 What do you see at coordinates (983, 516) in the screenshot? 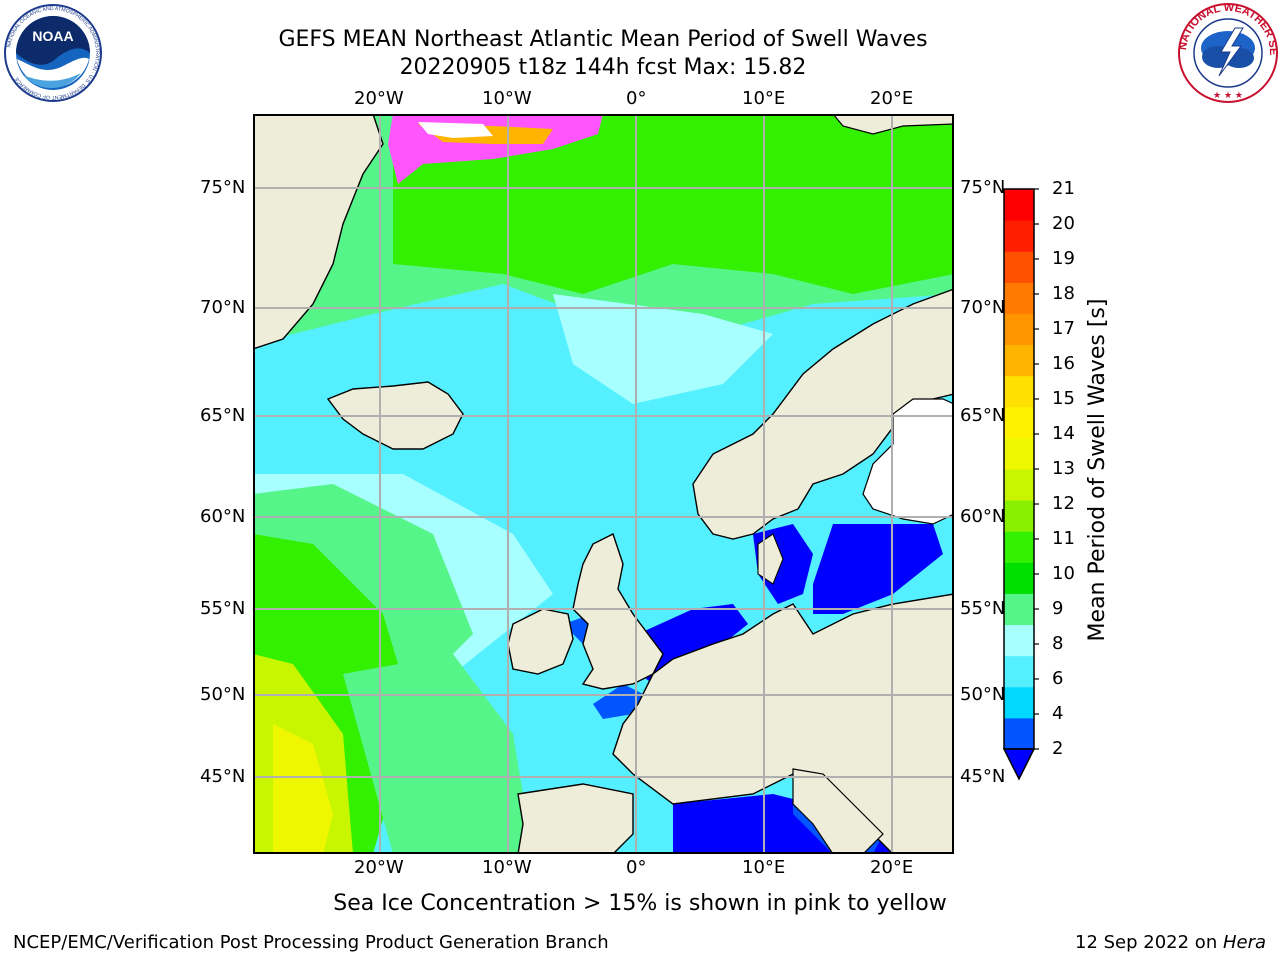
I see `lat-label-right-60n: 60°N` at bounding box center [983, 516].